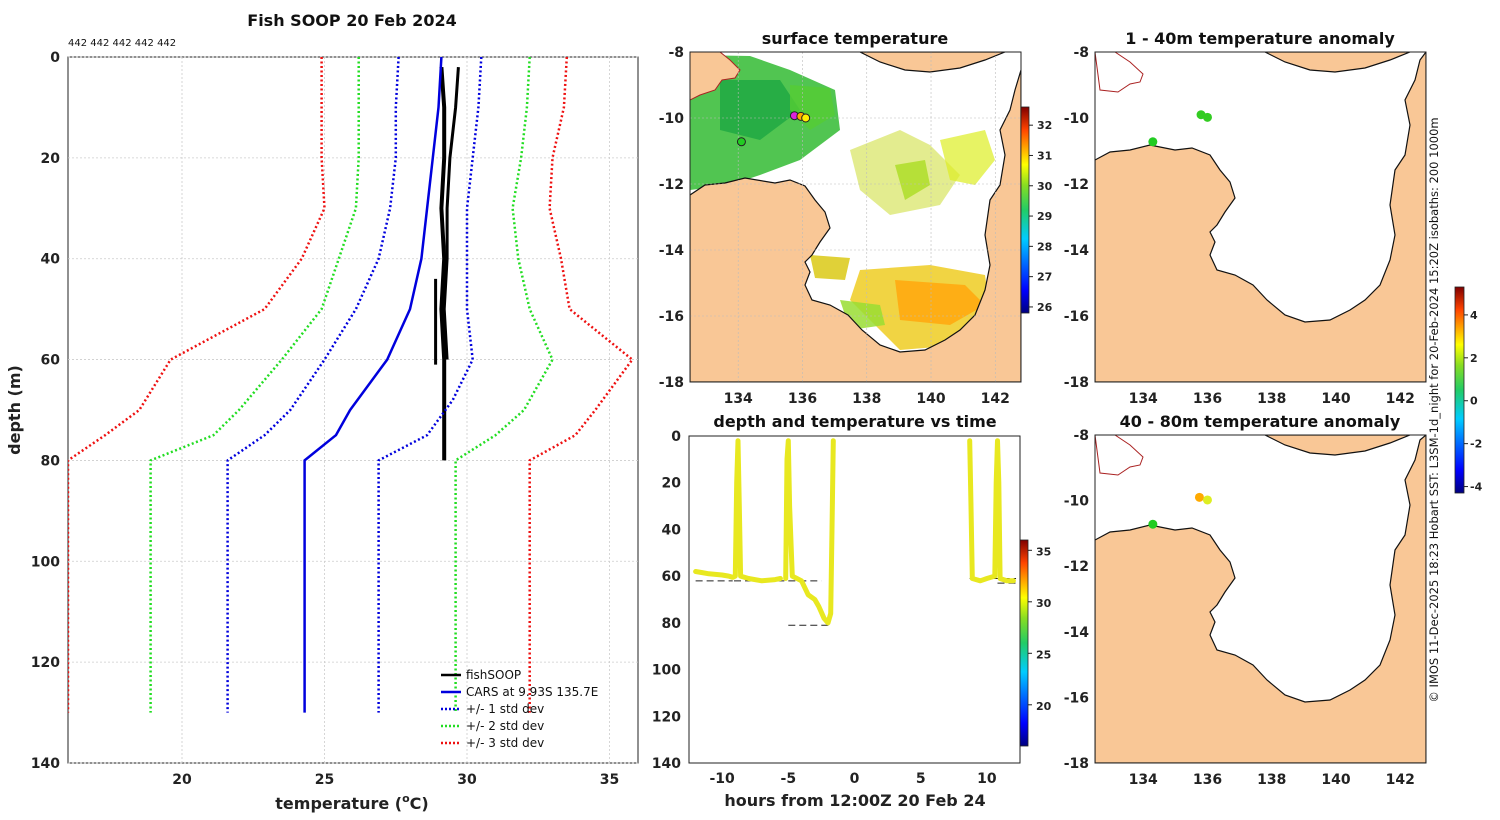 The height and width of the screenshot is (820, 1500). I want to click on sst-xtick-label: 136, so click(802, 399).